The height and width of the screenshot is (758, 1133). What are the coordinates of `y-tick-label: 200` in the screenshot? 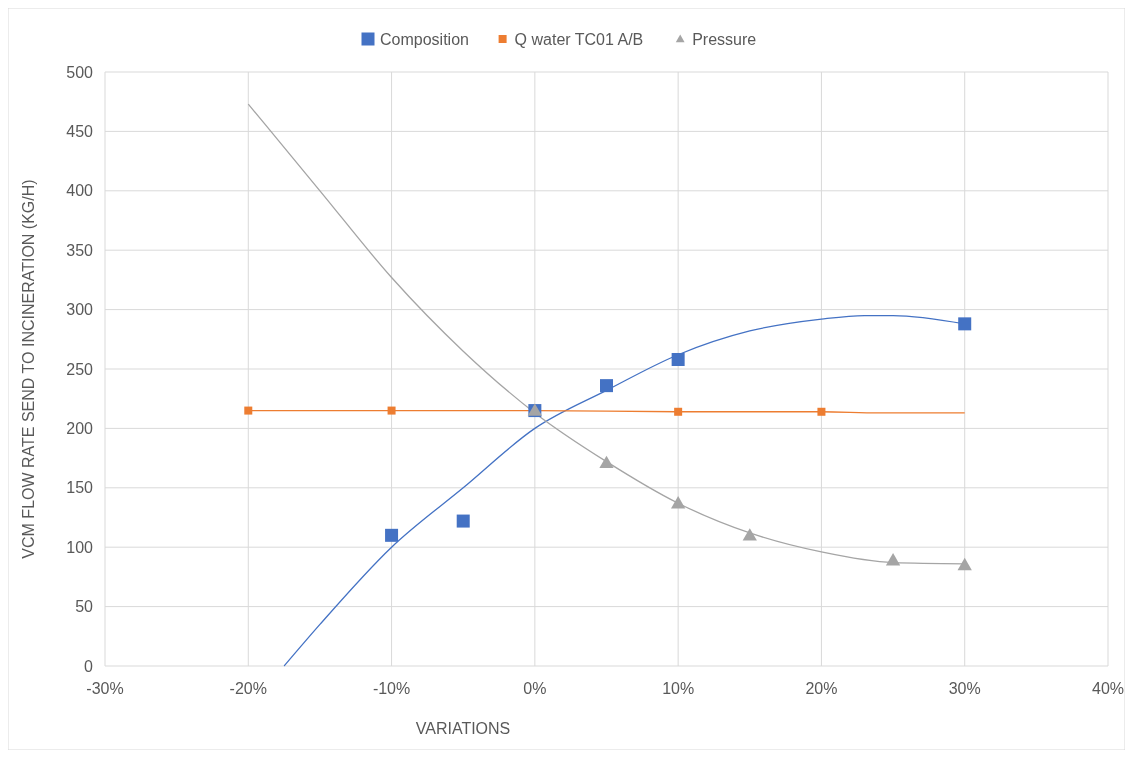 It's located at (80, 428).